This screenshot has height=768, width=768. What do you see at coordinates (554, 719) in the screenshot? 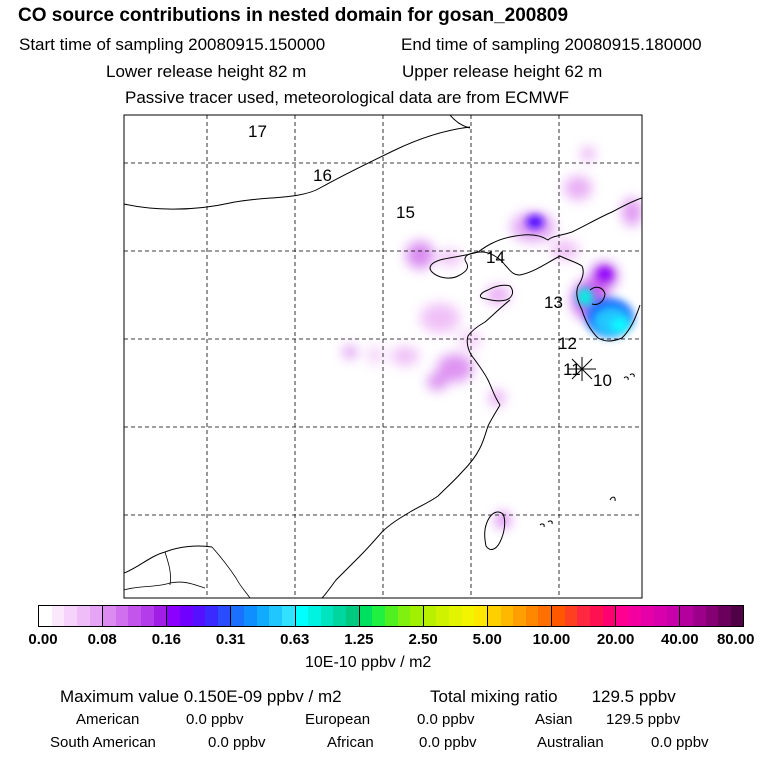
I see `region-label-asian: Asian` at bounding box center [554, 719].